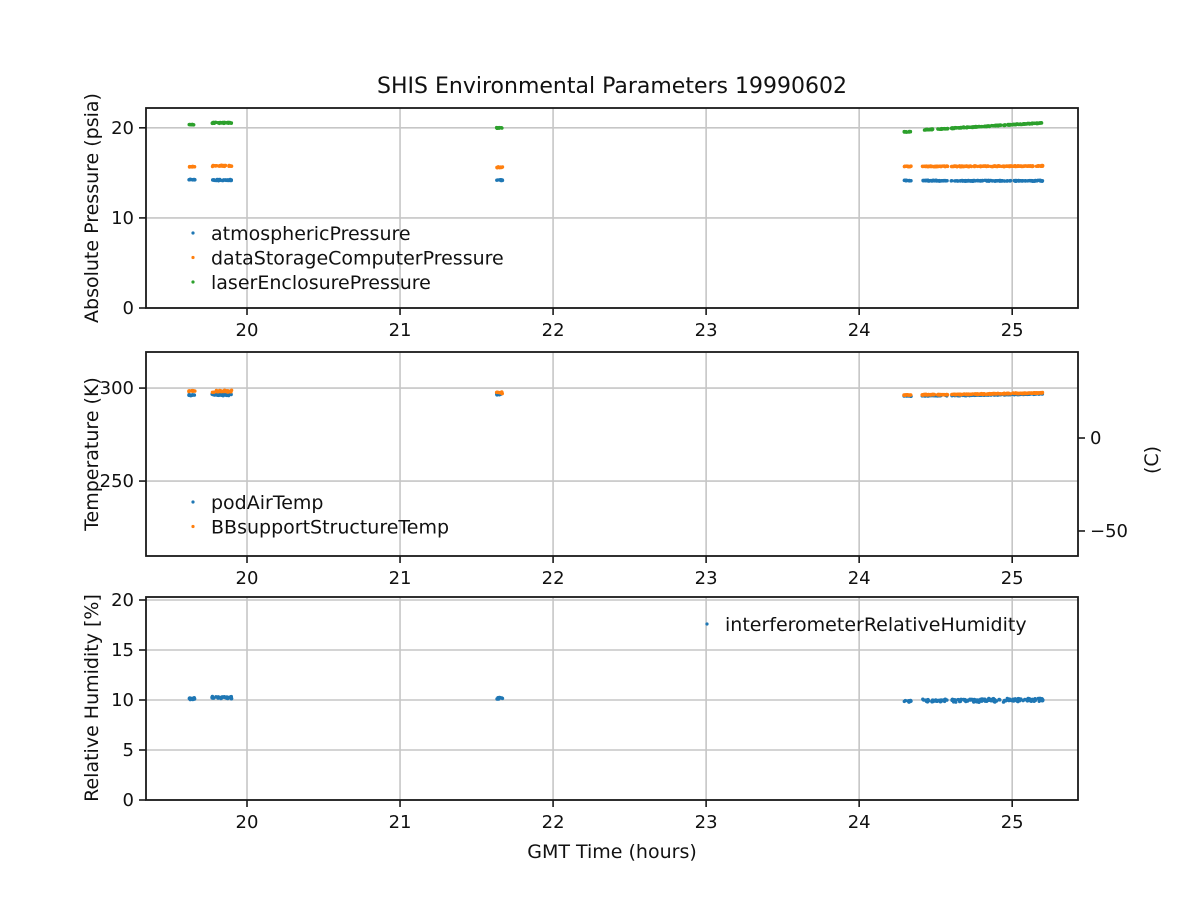 The width and height of the screenshot is (1200, 900). I want to click on series-laserEnclosurePressure, so click(615, 127).